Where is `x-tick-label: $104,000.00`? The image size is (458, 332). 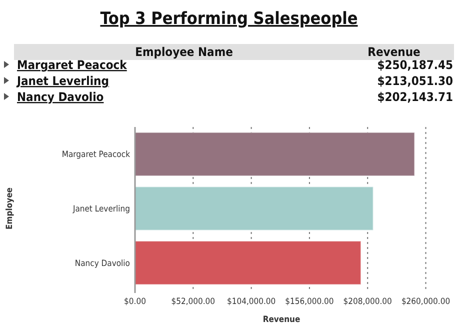 x-tick-label: $104,000.00 is located at coordinates (251, 302).